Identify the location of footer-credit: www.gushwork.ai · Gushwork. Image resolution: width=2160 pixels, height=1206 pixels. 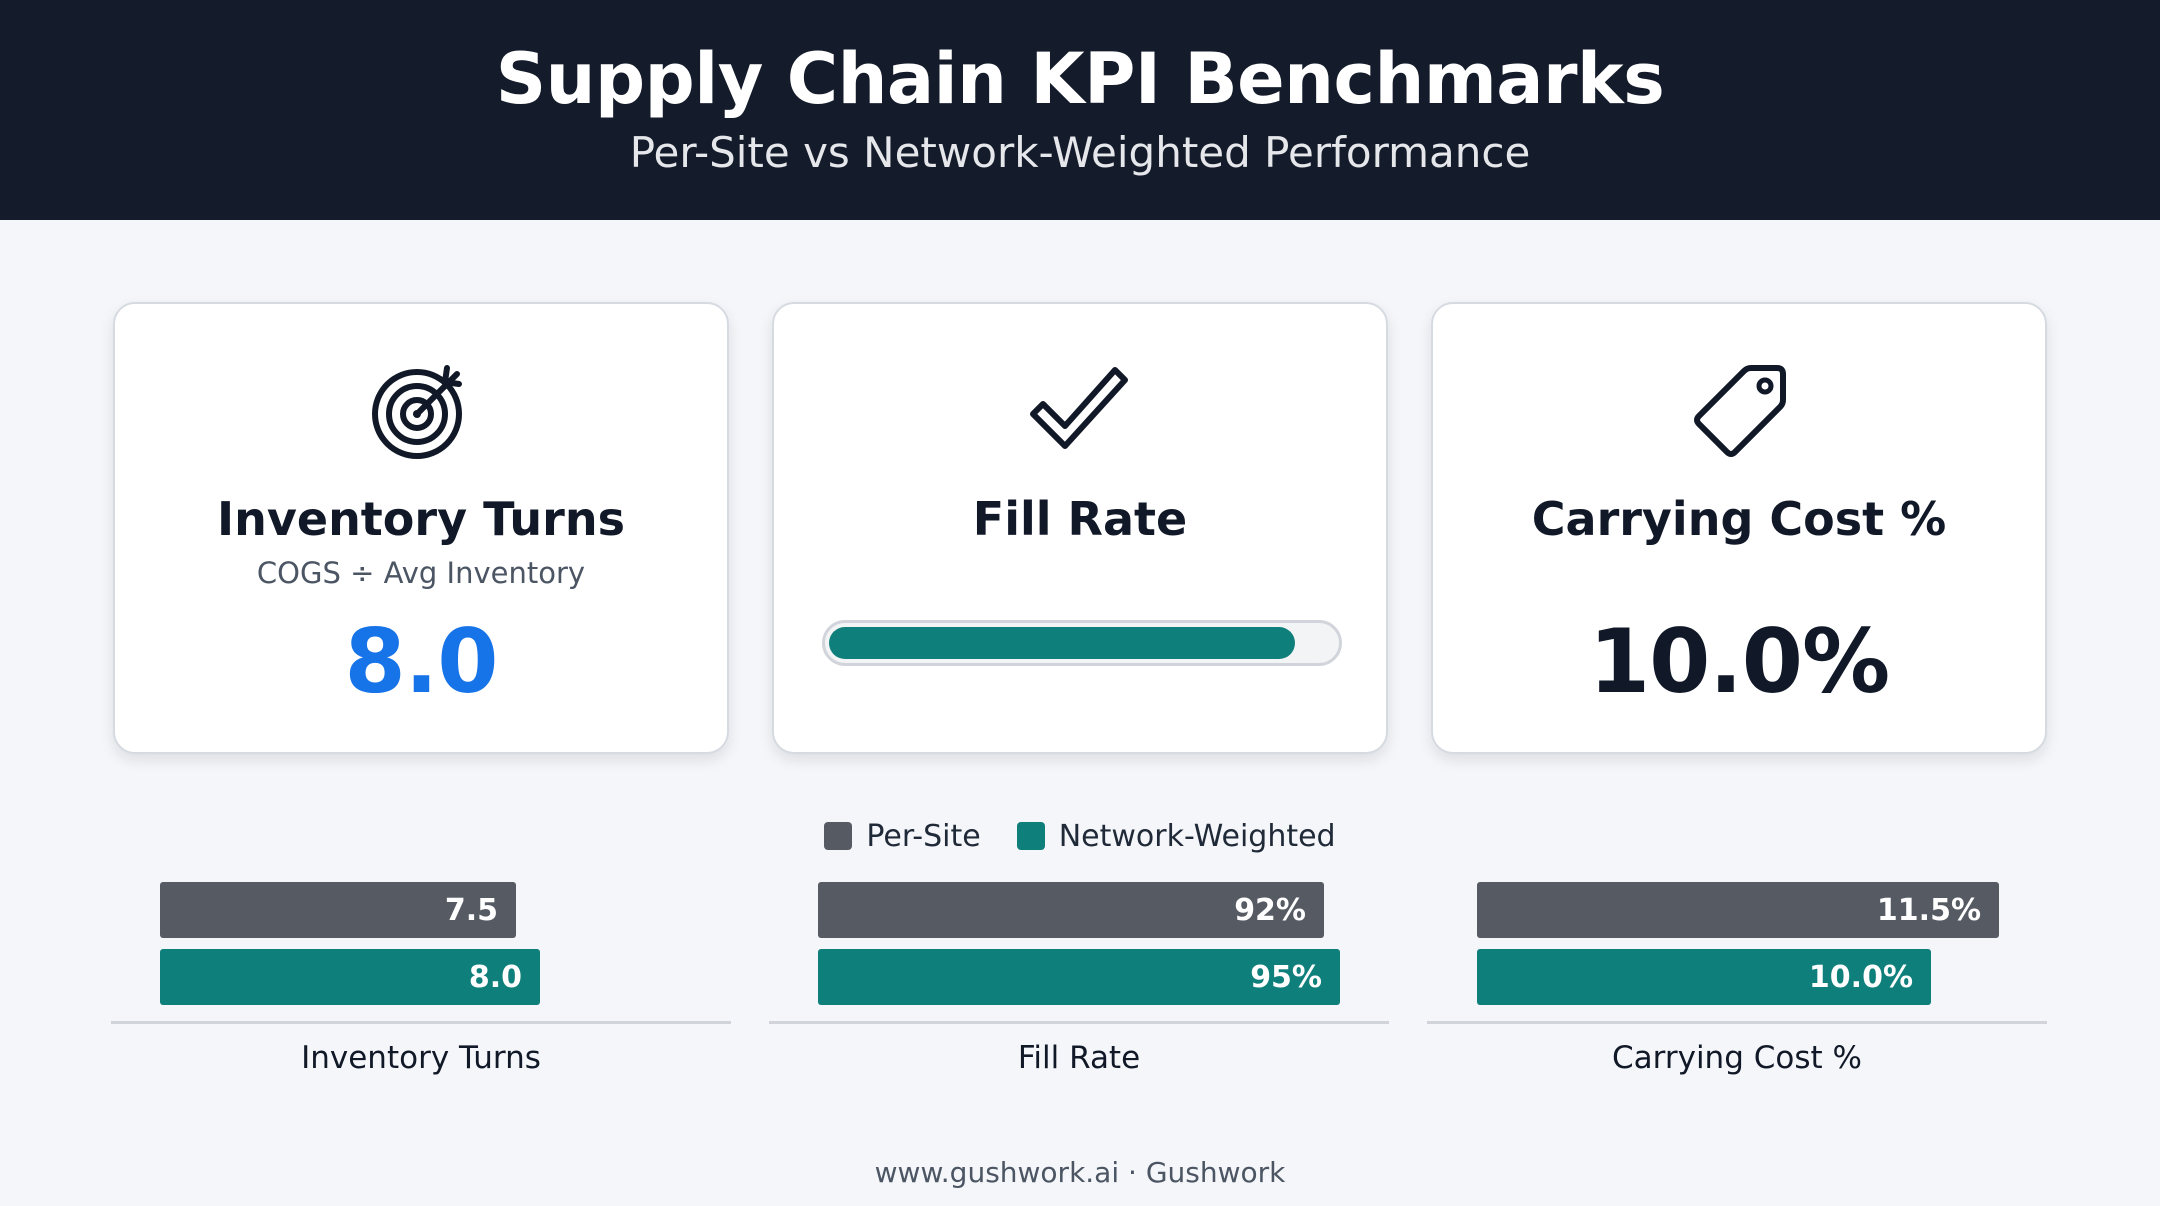
(1080, 1172).